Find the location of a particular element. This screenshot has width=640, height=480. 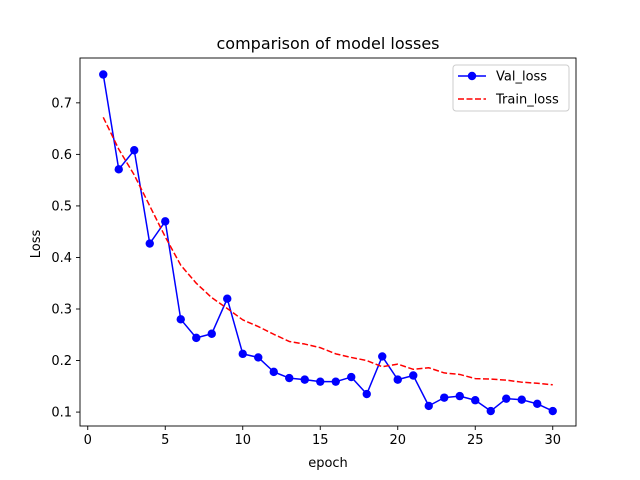

x-tick-label: 10 is located at coordinates (242, 440).